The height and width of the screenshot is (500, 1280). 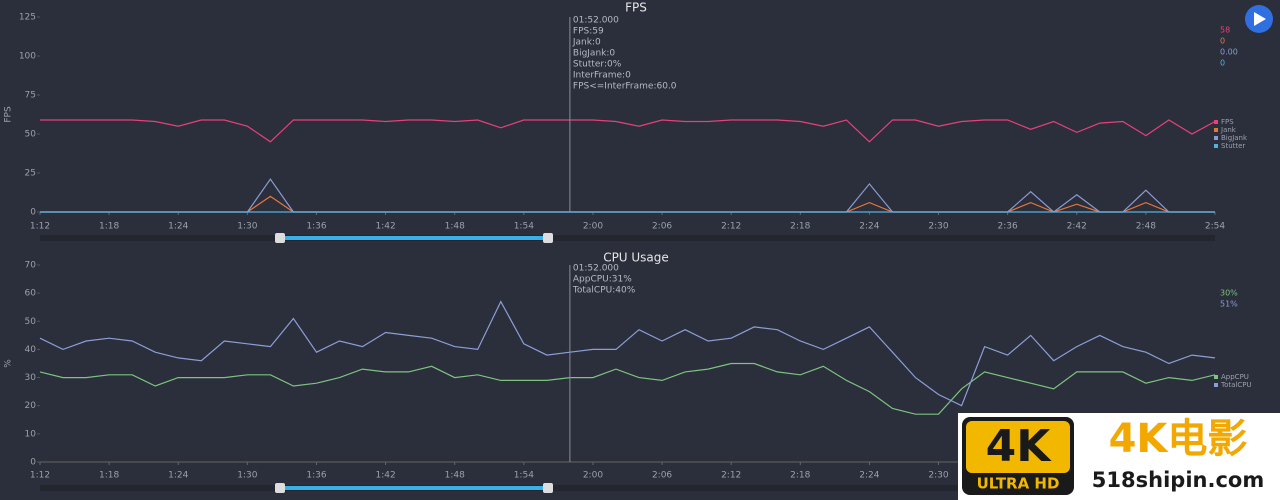 What do you see at coordinates (636, 8) in the screenshot?
I see `chart-title: FPS` at bounding box center [636, 8].